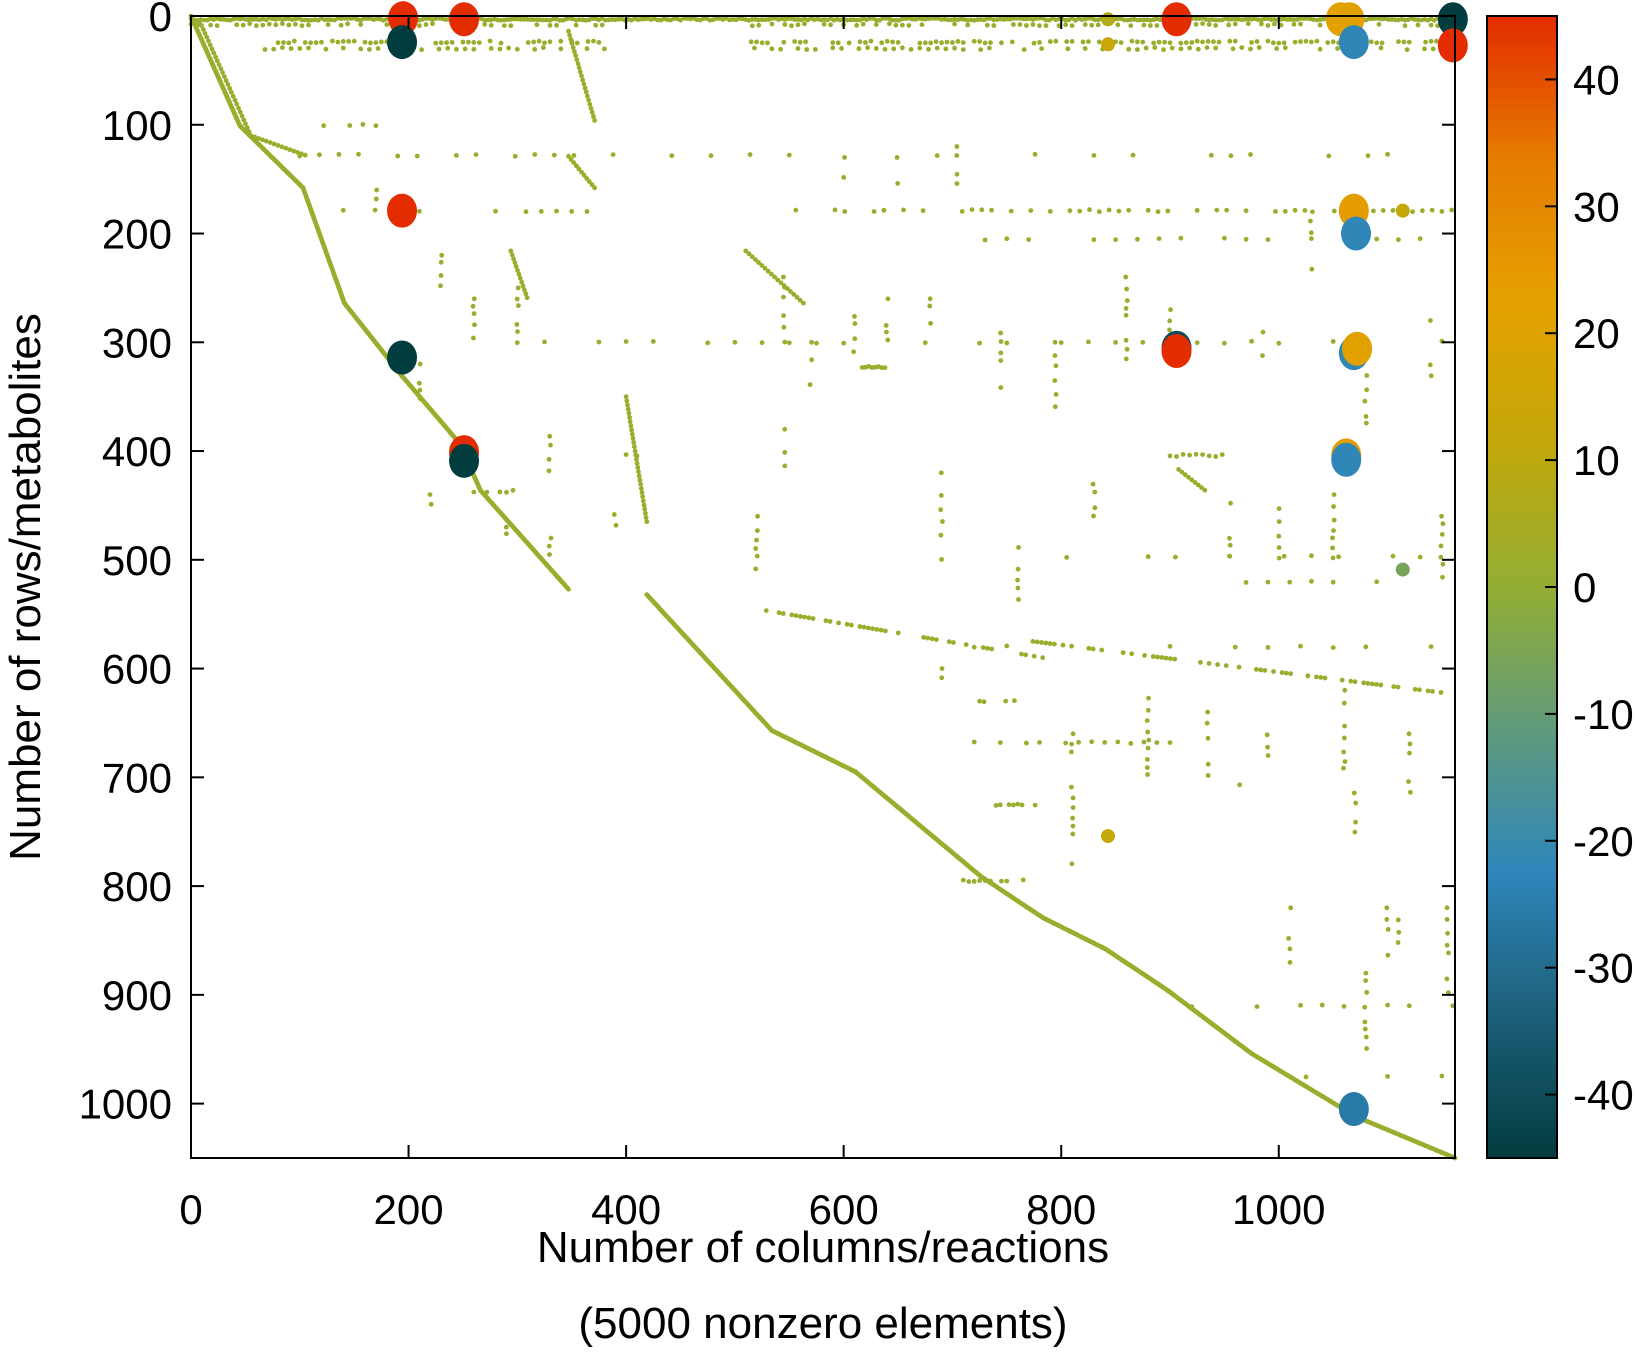 The height and width of the screenshot is (1370, 1635). Describe the element at coordinates (1278, 1209) in the screenshot. I see `x-tick-label: 1000` at that location.